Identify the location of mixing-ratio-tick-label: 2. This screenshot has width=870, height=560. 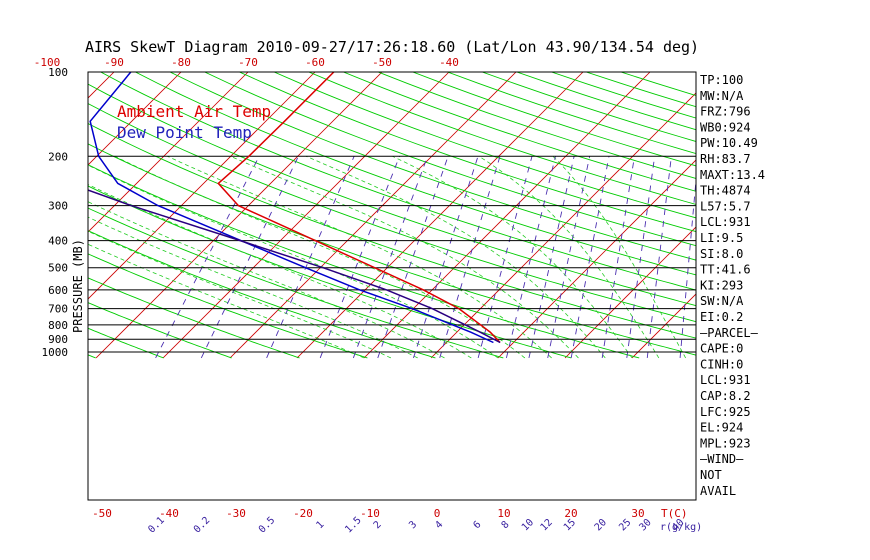
(378, 525).